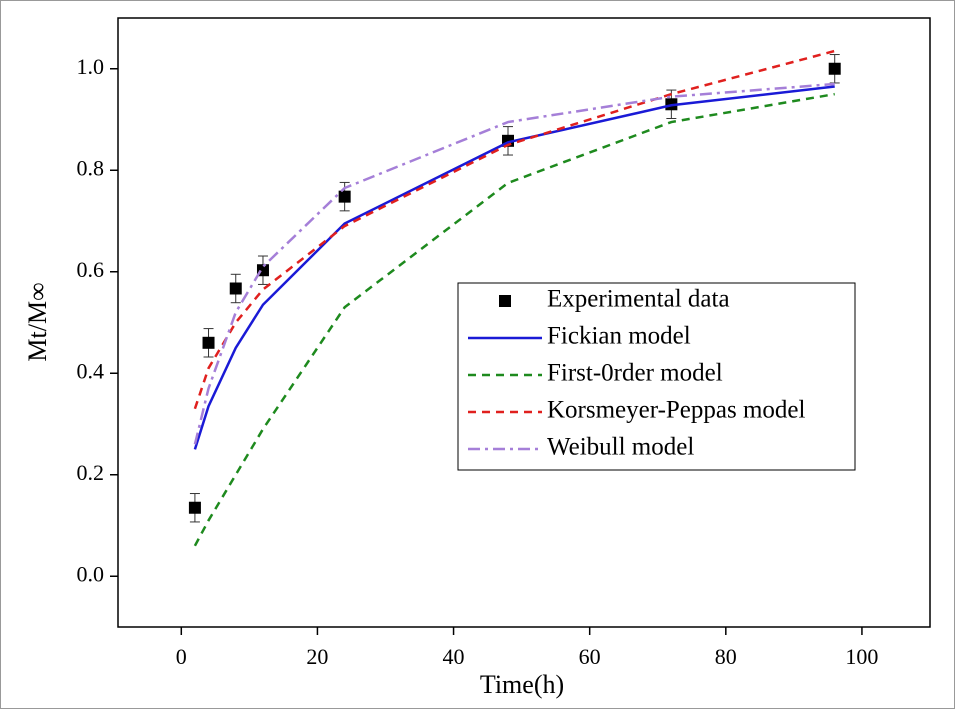  Describe the element at coordinates (590, 656) in the screenshot. I see `x-tick-label: 60` at that location.